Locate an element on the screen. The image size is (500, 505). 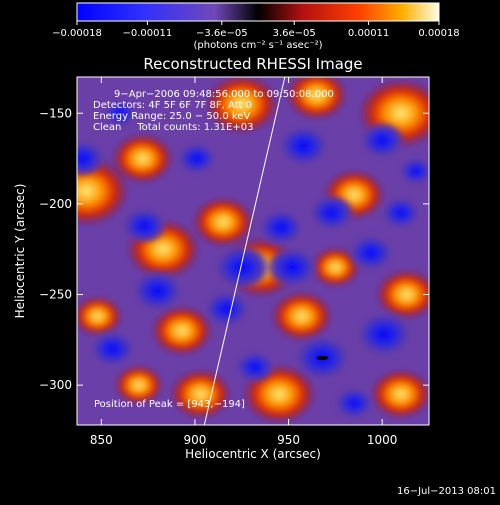
annotation-detectors: Detectors: 4F 5F 6F 7F 8F, Att 0 is located at coordinates (172, 105).